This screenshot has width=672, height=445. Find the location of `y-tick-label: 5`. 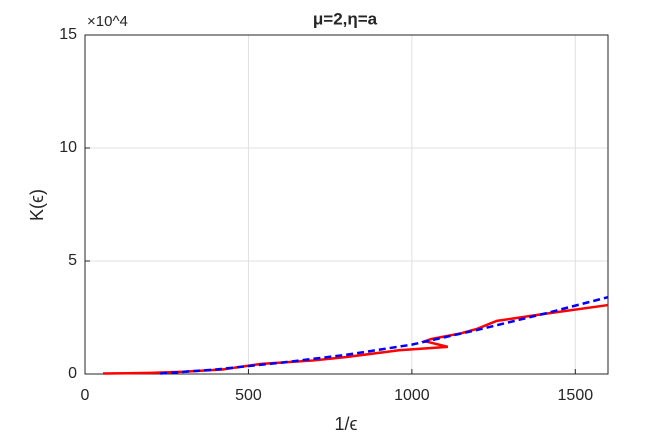

y-tick-label: 5 is located at coordinates (72, 260).